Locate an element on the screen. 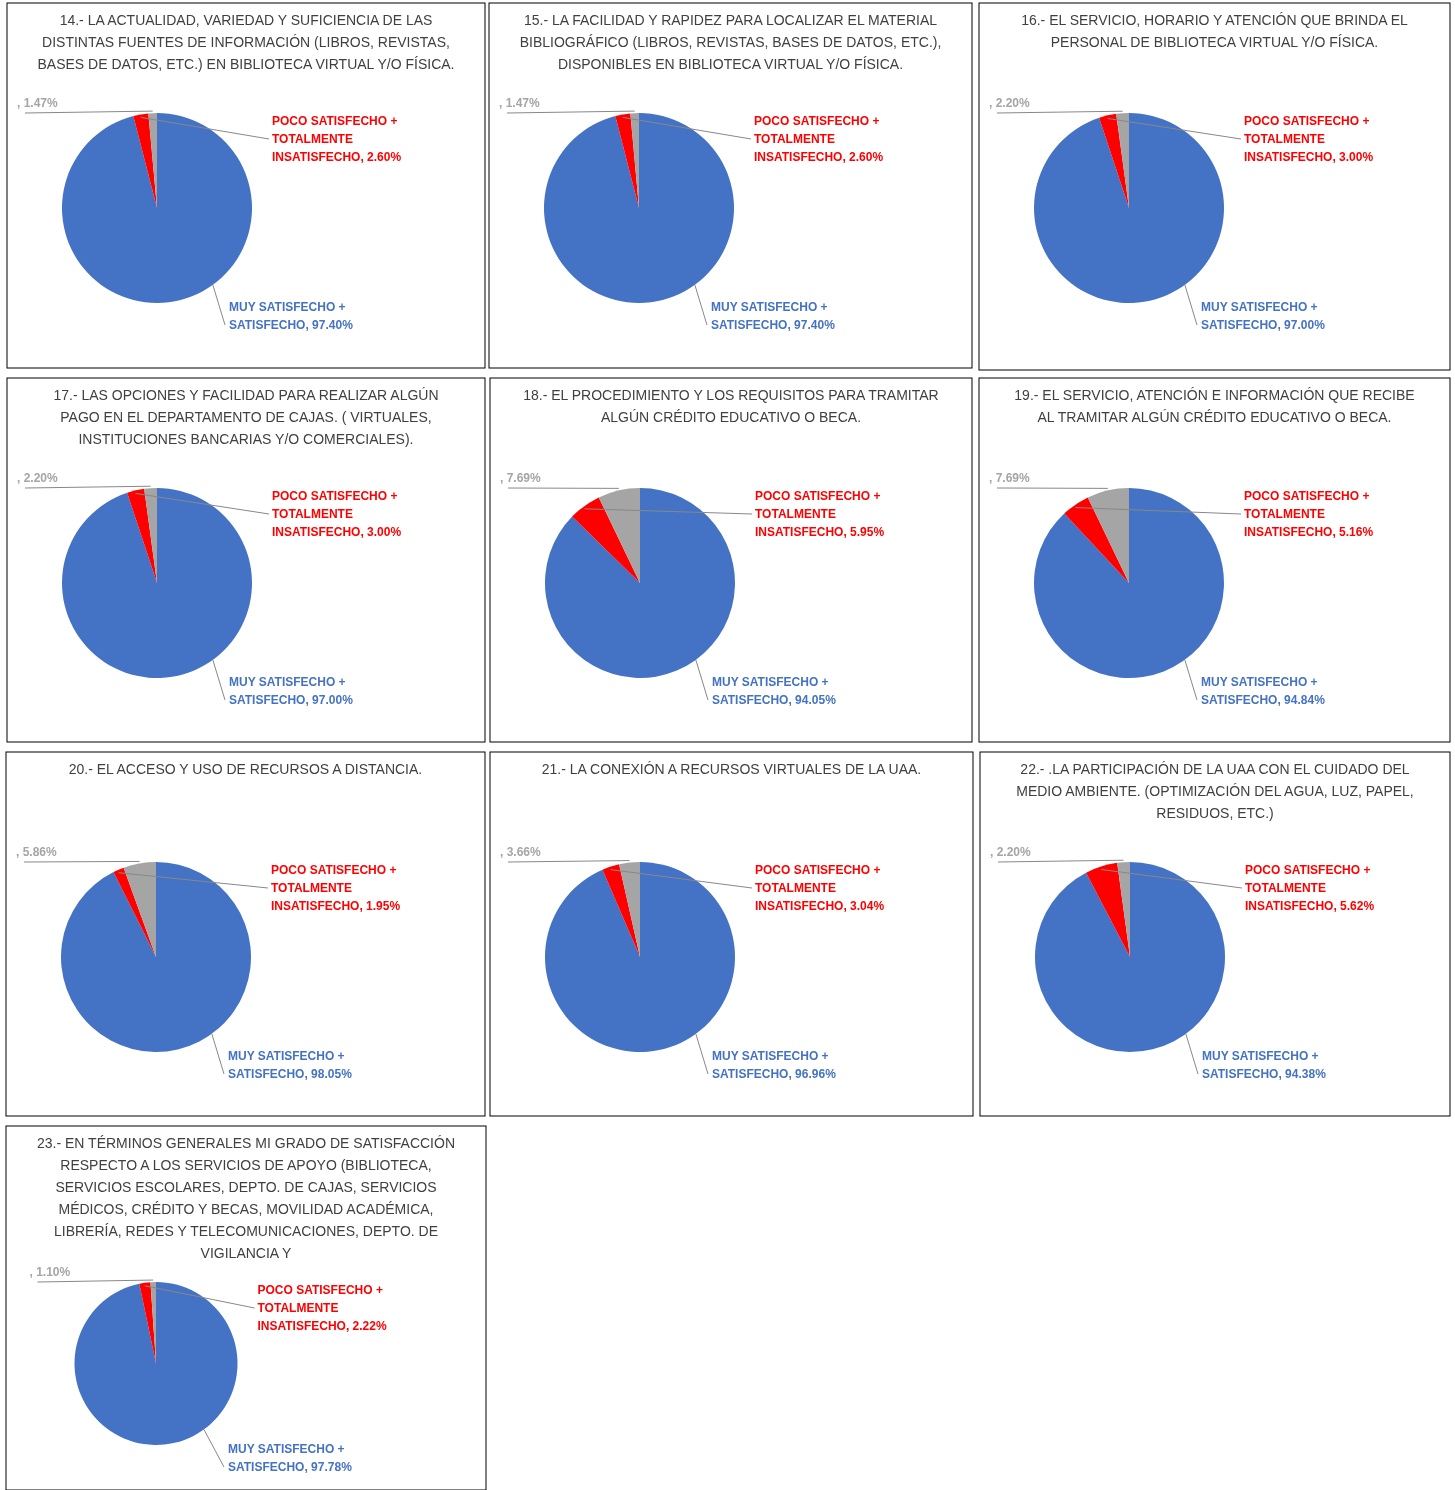 The width and height of the screenshot is (1455, 1490). slice-label: POCO SATISFECHO + TOTALMENTE INSATISFECHO, 3.04% is located at coordinates (820, 888).